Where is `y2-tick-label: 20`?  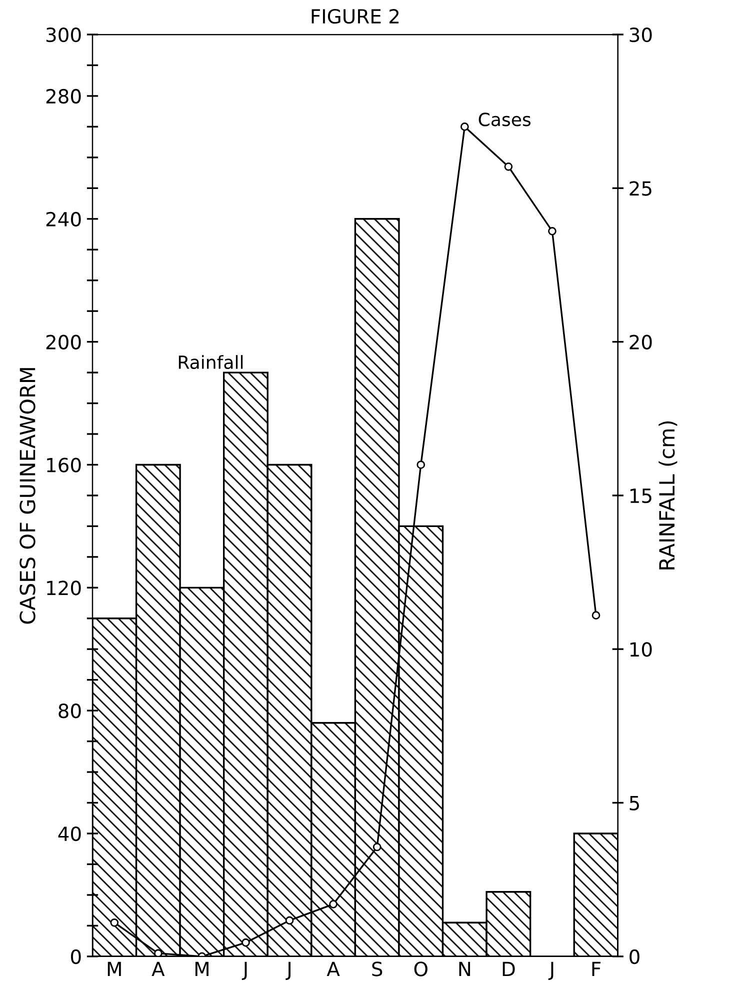
y2-tick-label: 20 is located at coordinates (641, 342).